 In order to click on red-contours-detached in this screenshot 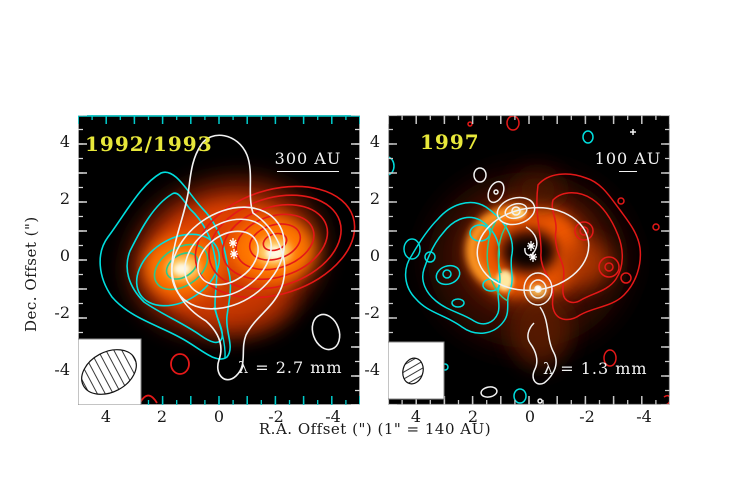, I will do `click(164, 378)`.